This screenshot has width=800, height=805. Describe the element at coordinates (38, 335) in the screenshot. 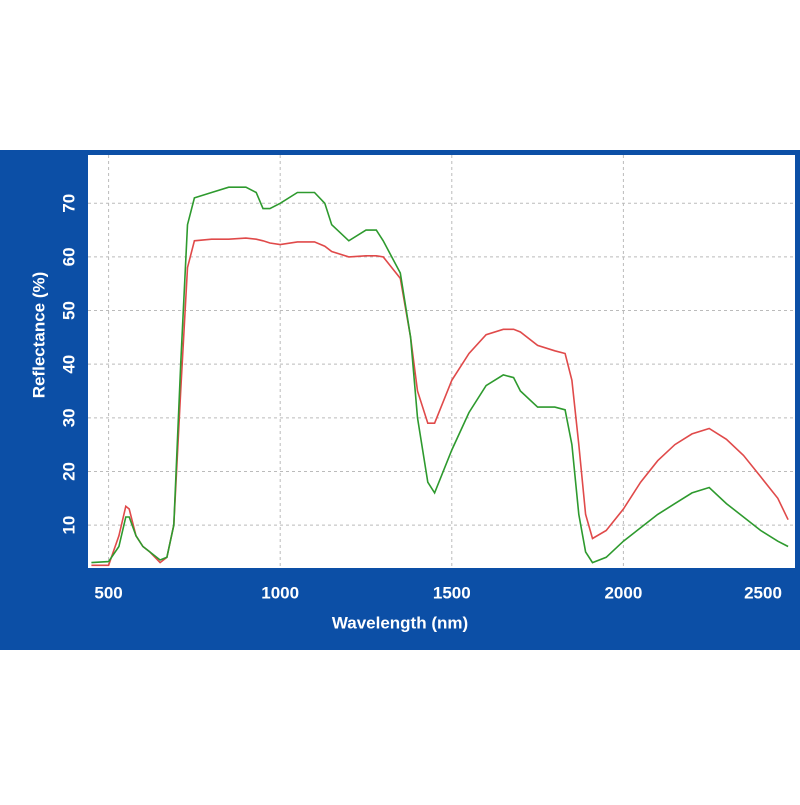

I see `y-axis-title: Reflectance (%)` at that location.